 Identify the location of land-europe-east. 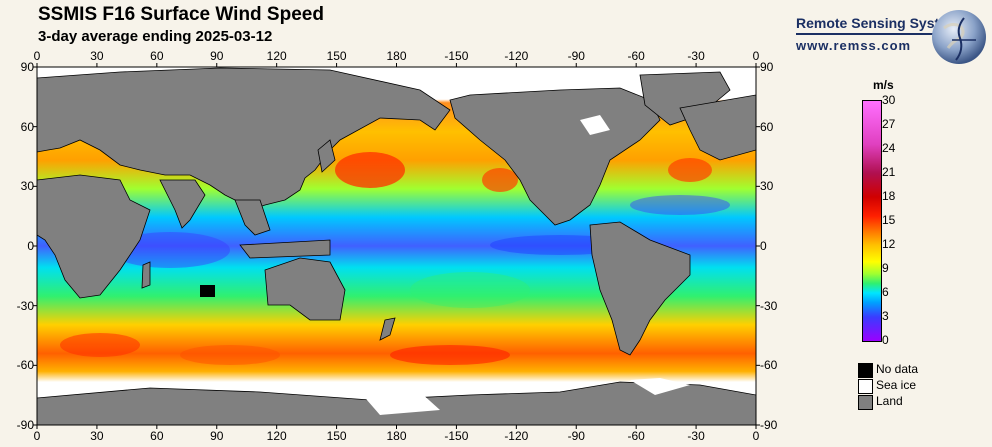
(717, 127).